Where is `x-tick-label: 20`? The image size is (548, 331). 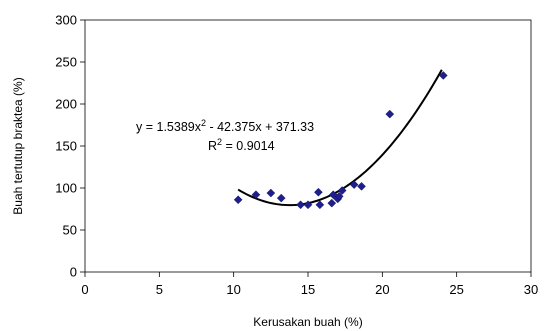 x-tick-label: 20 is located at coordinates (382, 289).